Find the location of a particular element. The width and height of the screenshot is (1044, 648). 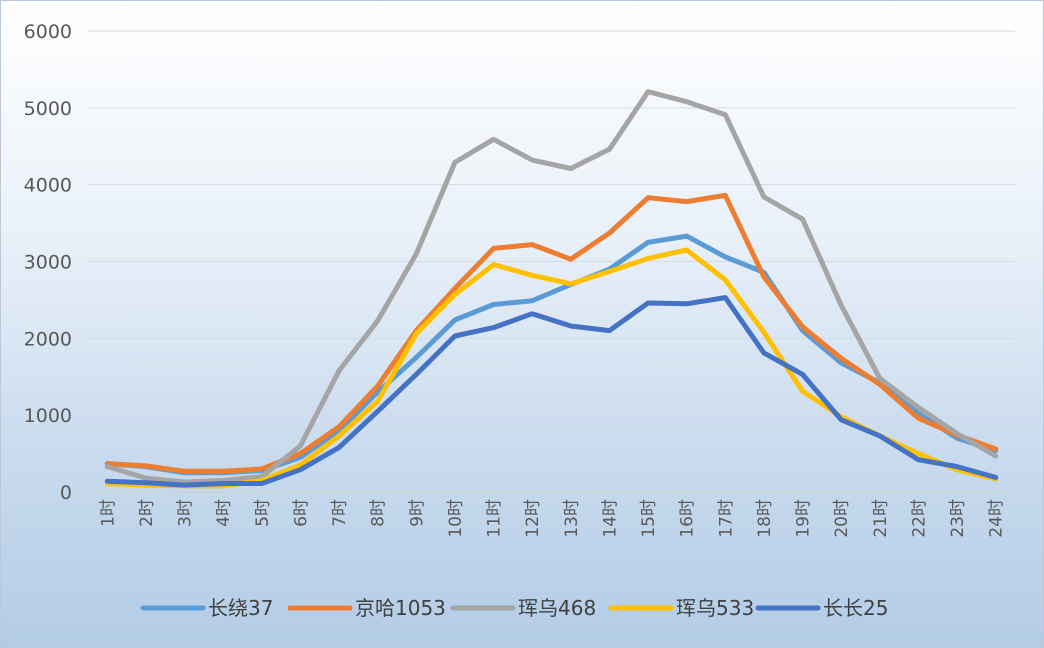

y-tick-label: 3000 is located at coordinates (48, 263).